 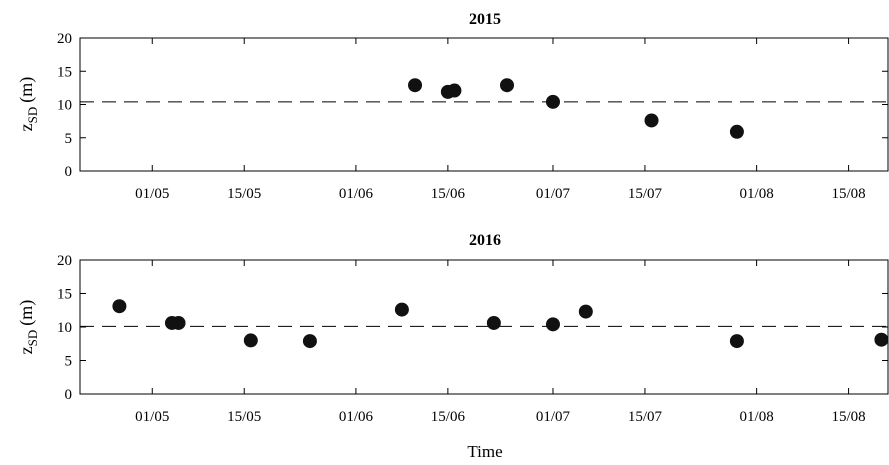 What do you see at coordinates (485, 19) in the screenshot?
I see `panel-title: 2015` at bounding box center [485, 19].